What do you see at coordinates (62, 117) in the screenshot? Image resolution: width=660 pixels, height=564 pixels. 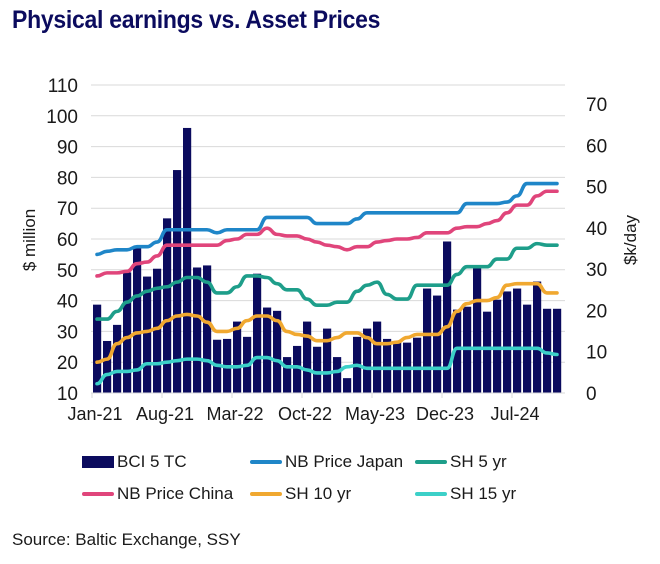 I see `y-tick-label: 100` at bounding box center [62, 117].